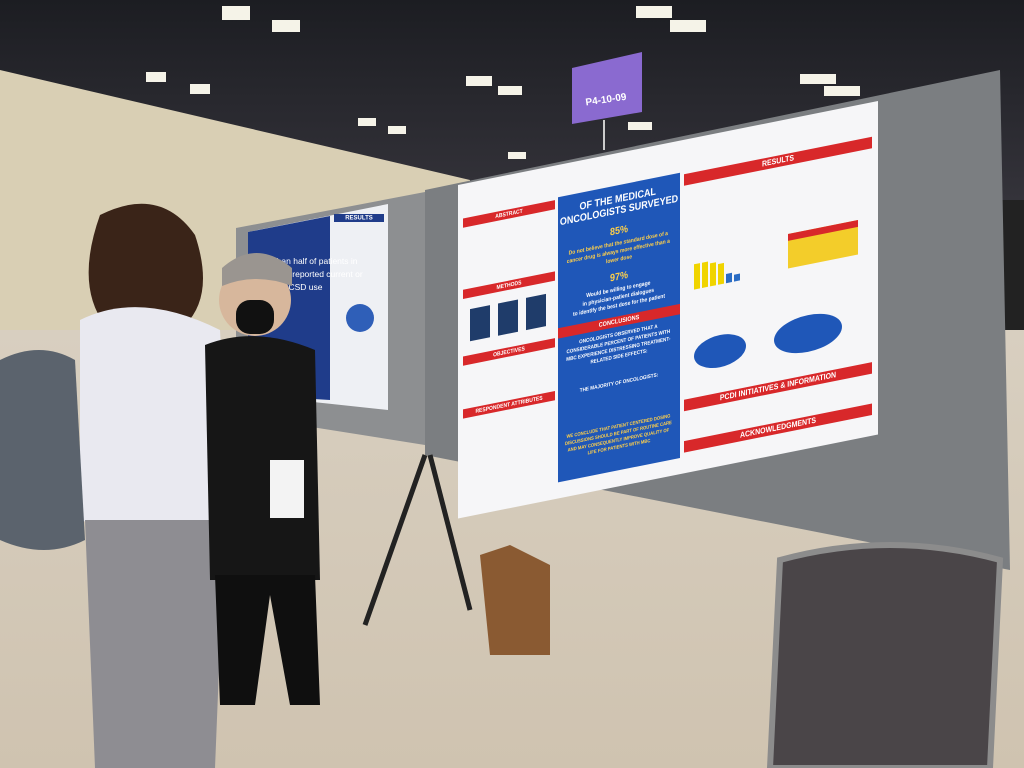  What do you see at coordinates (619, 230) in the screenshot?
I see `stat: 85%` at bounding box center [619, 230].